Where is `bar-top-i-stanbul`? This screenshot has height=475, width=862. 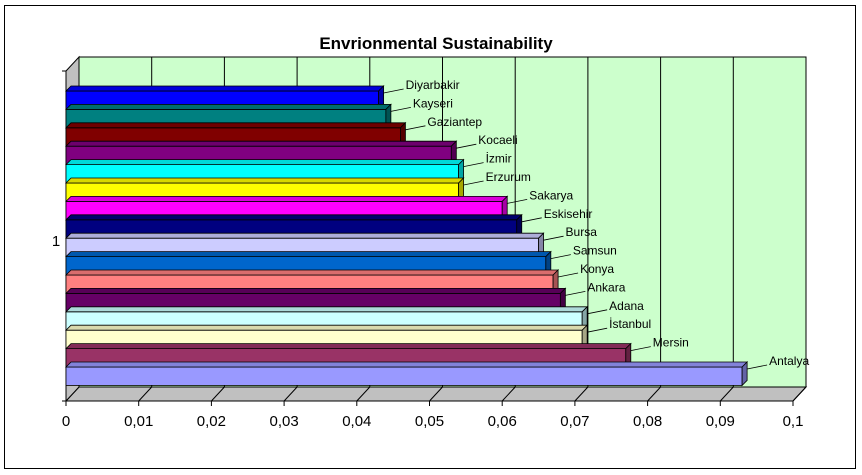 bar-top-i-stanbul is located at coordinates (327, 327).